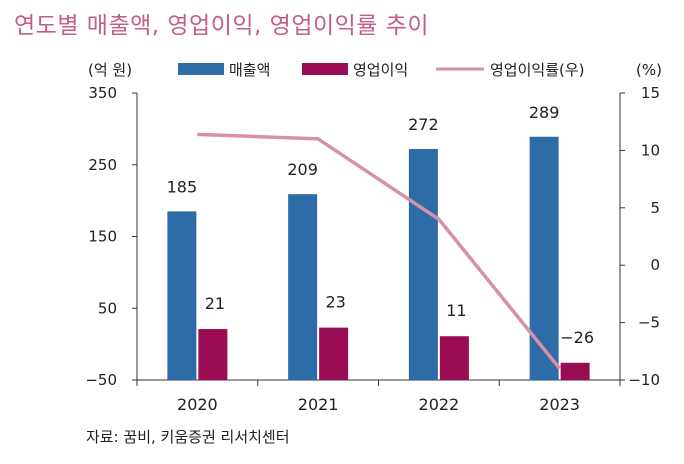  Describe the element at coordinates (537, 70) in the screenshot. I see `legend-label-margin: 영업이익률(우)` at that location.